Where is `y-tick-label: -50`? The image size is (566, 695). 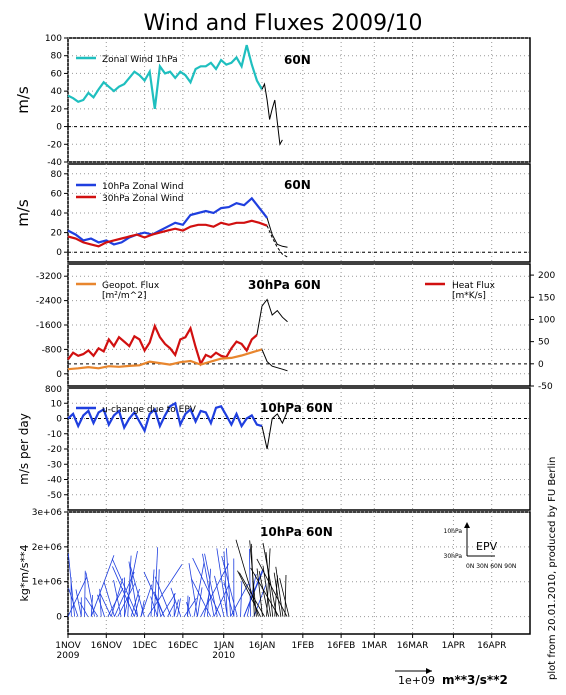
y-tick-label: -50 is located at coordinates (54, 496).